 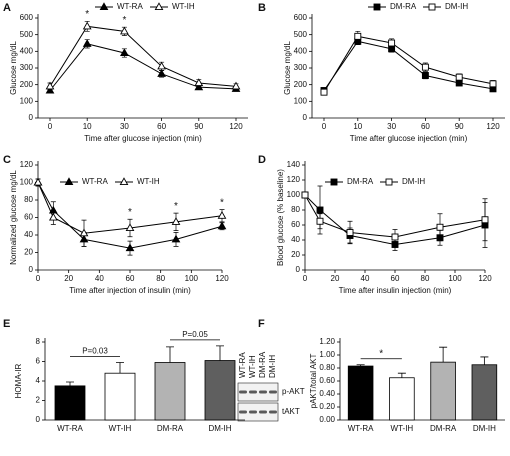 I want to click on x-tick-label: WT-IH, so click(x=402, y=428).